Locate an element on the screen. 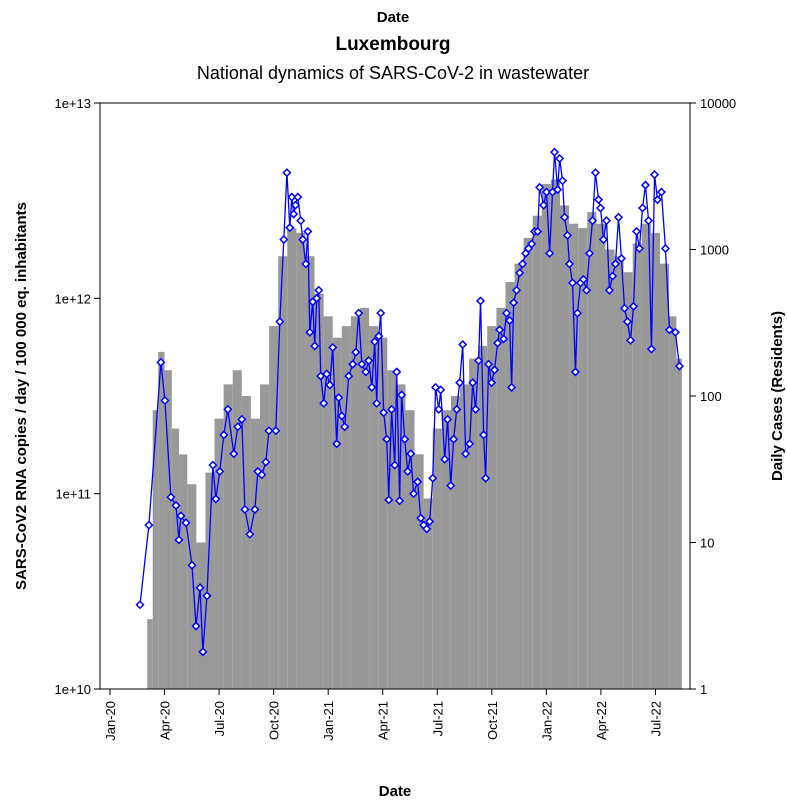 This screenshot has height=801, width=787. y2-tick-label: 100 is located at coordinates (711, 396).